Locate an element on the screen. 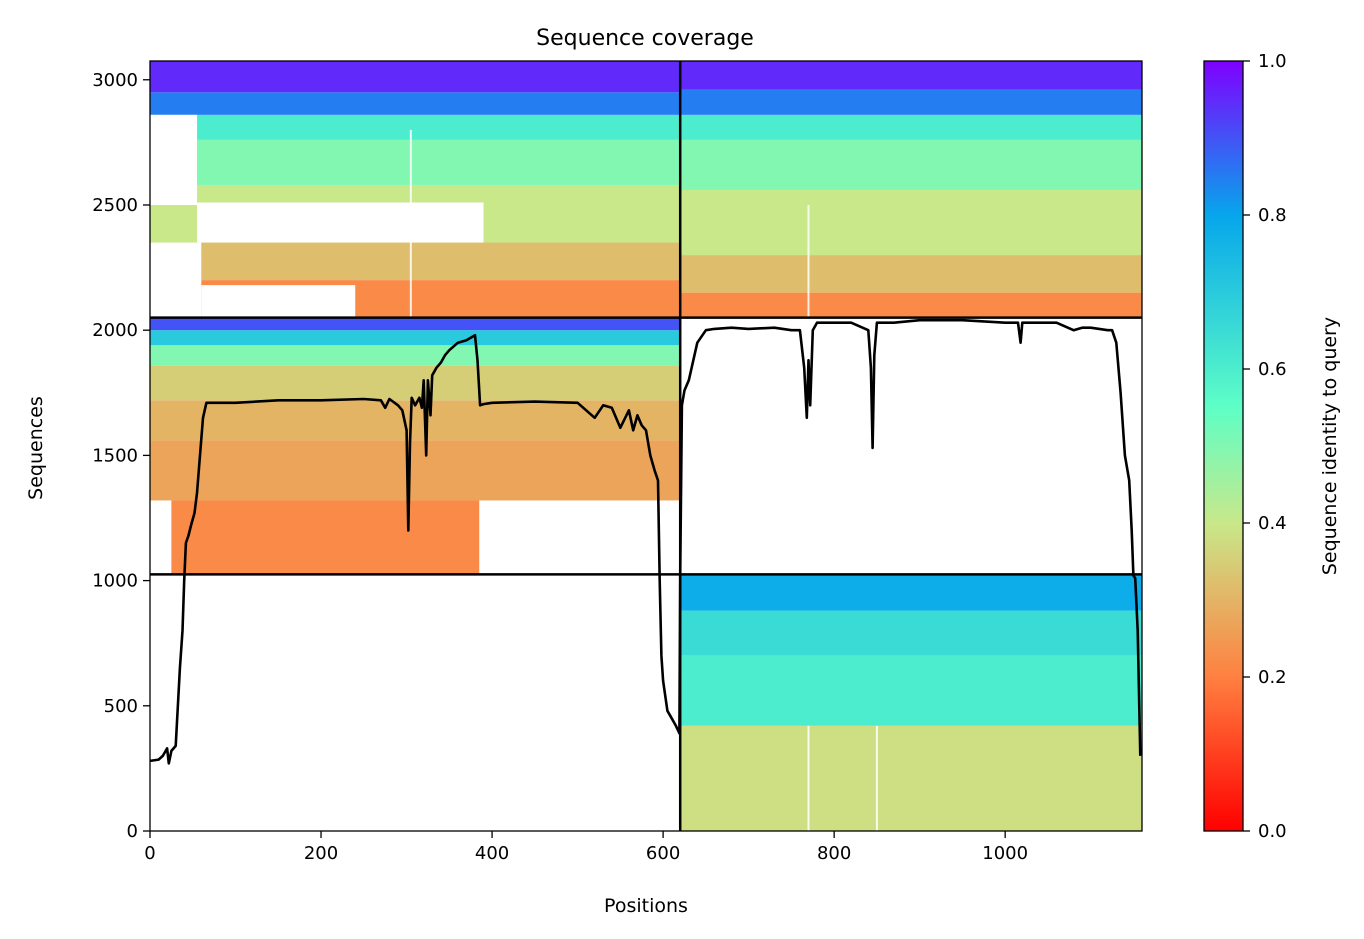 This screenshot has height=939, width=1364. x-tick-label: 600 is located at coordinates (663, 853).